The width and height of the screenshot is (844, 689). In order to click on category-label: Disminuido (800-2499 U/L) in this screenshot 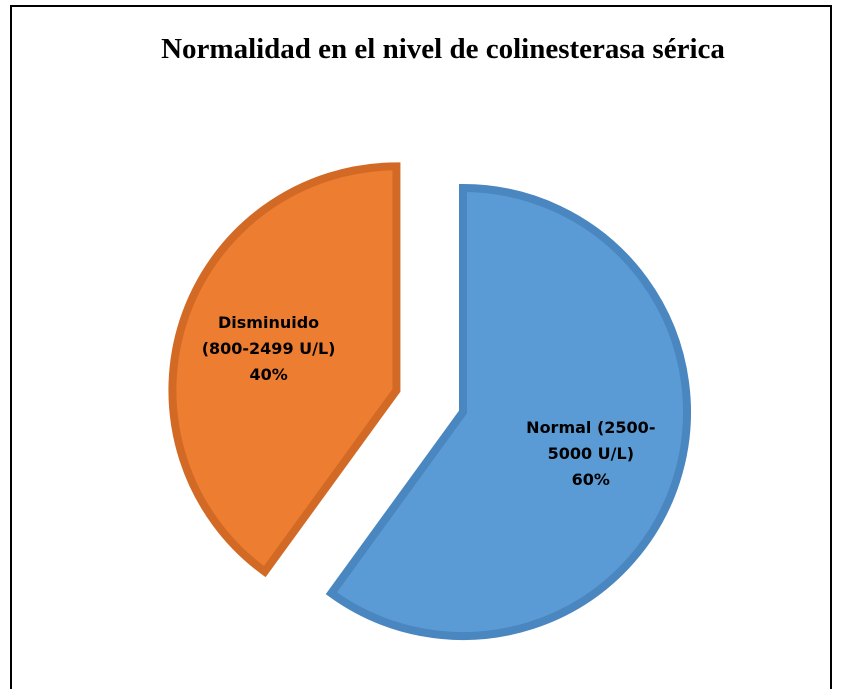, I will do `click(268, 335)`.